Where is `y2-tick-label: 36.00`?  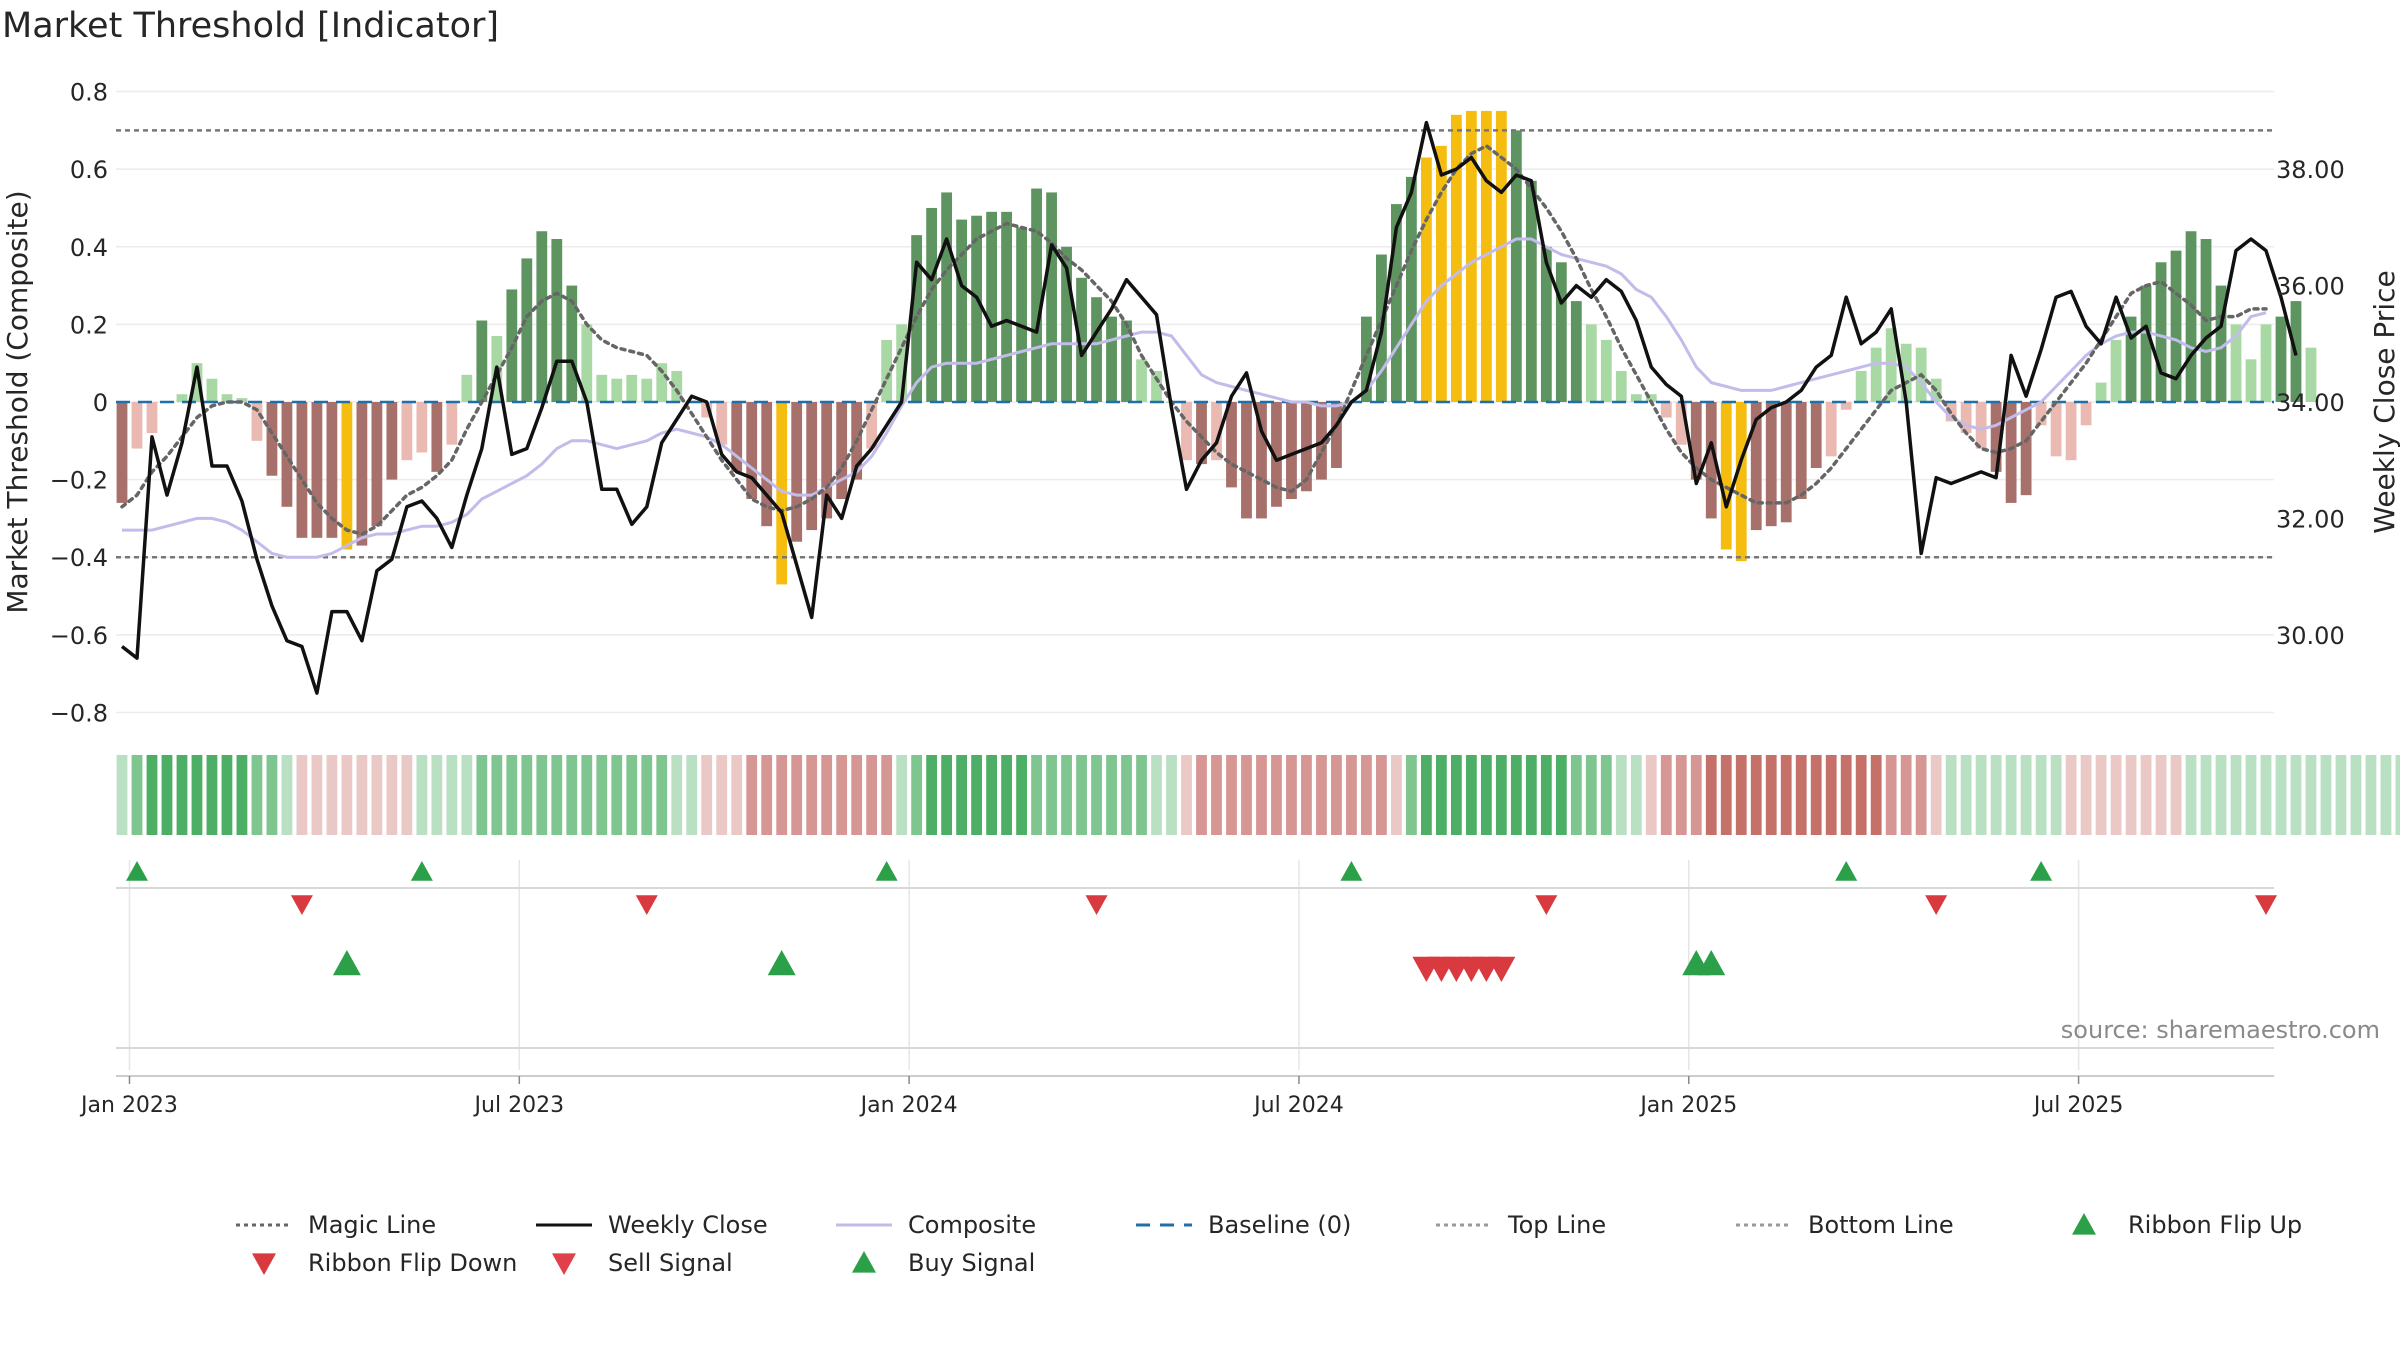 y2-tick-label: 36.00 is located at coordinates (2310, 287).